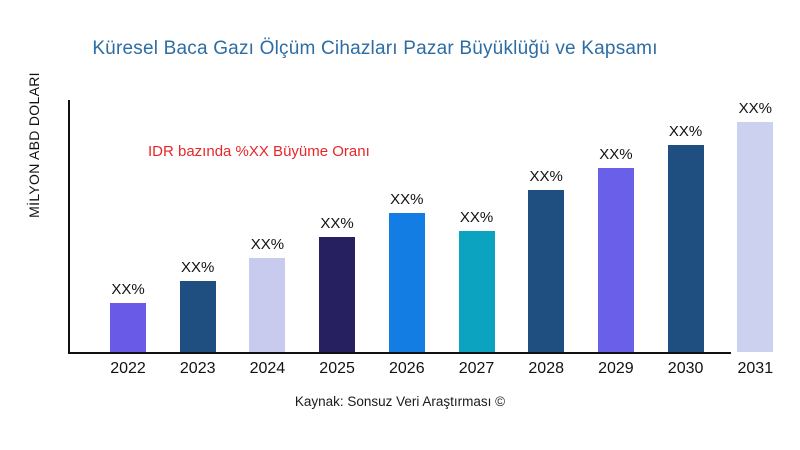 The width and height of the screenshot is (800, 450). What do you see at coordinates (399, 353) in the screenshot?
I see `x-axis-line` at bounding box center [399, 353].